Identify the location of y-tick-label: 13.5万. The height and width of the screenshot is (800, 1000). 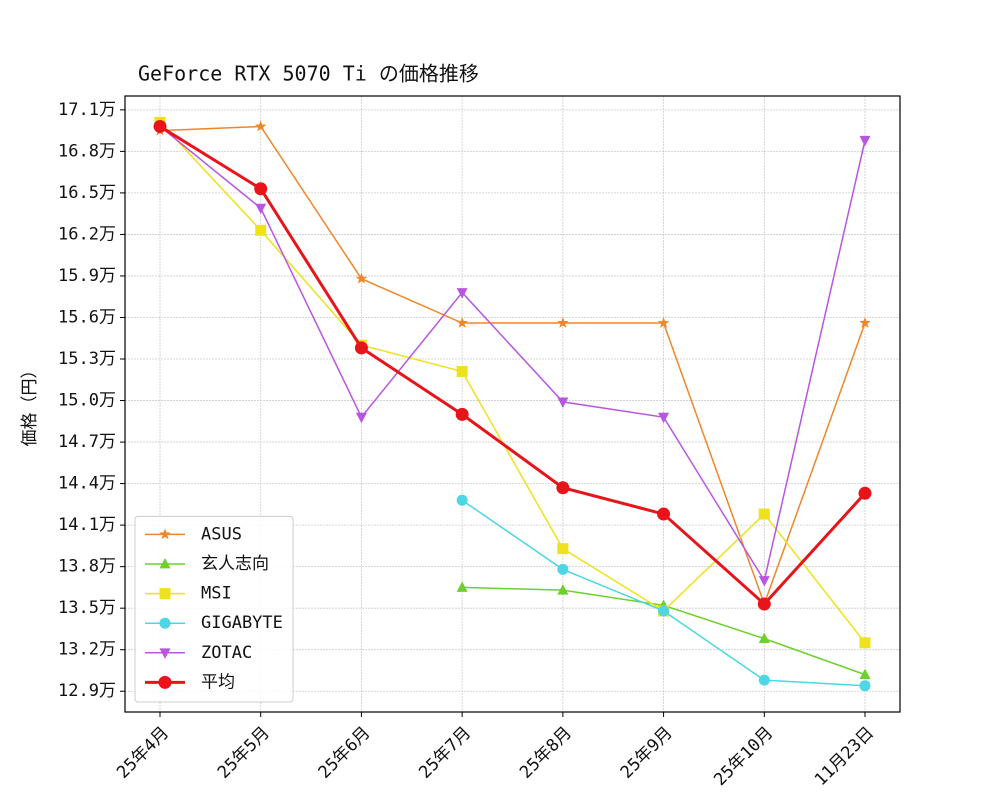
(87, 608).